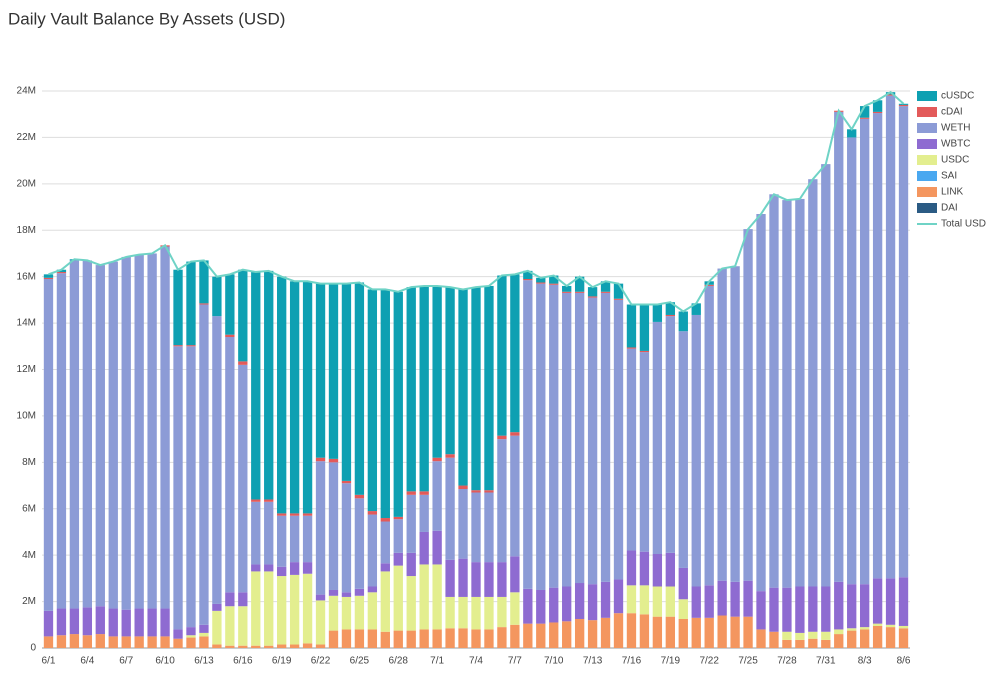 This screenshot has width=999, height=685. What do you see at coordinates (165, 661) in the screenshot?
I see `x-tick-label: 6/10` at bounding box center [165, 661].